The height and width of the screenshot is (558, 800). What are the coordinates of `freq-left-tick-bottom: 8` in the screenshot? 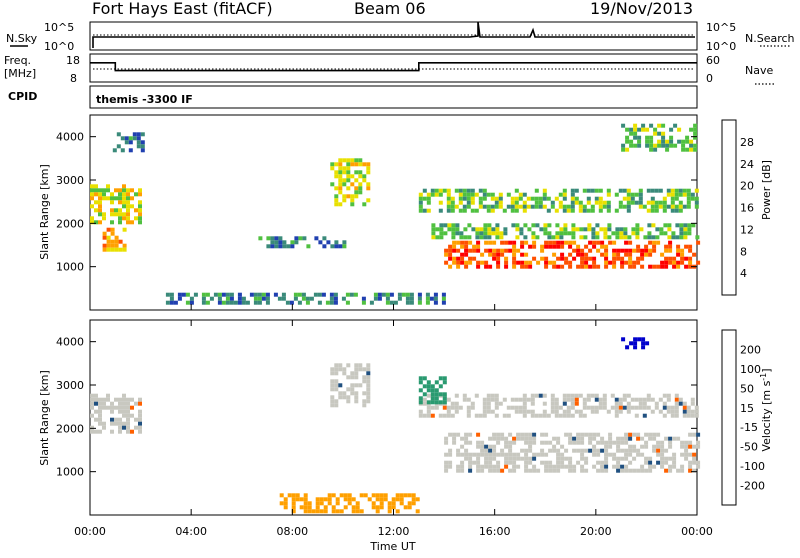 It's located at (73, 78).